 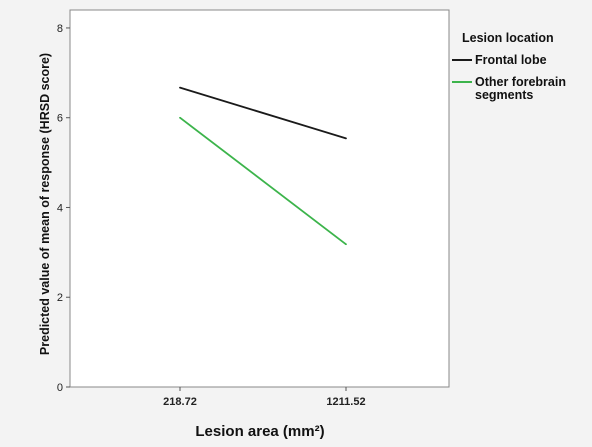 I want to click on legend-title: Lesion location, so click(x=508, y=38).